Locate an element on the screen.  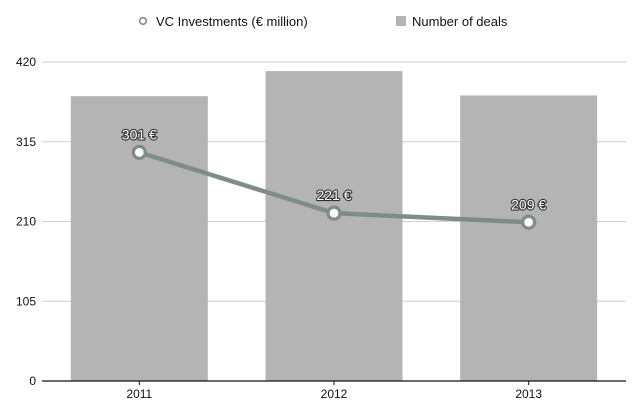
y-tick-labels: 0 105 210 315 420 is located at coordinates (26, 221).